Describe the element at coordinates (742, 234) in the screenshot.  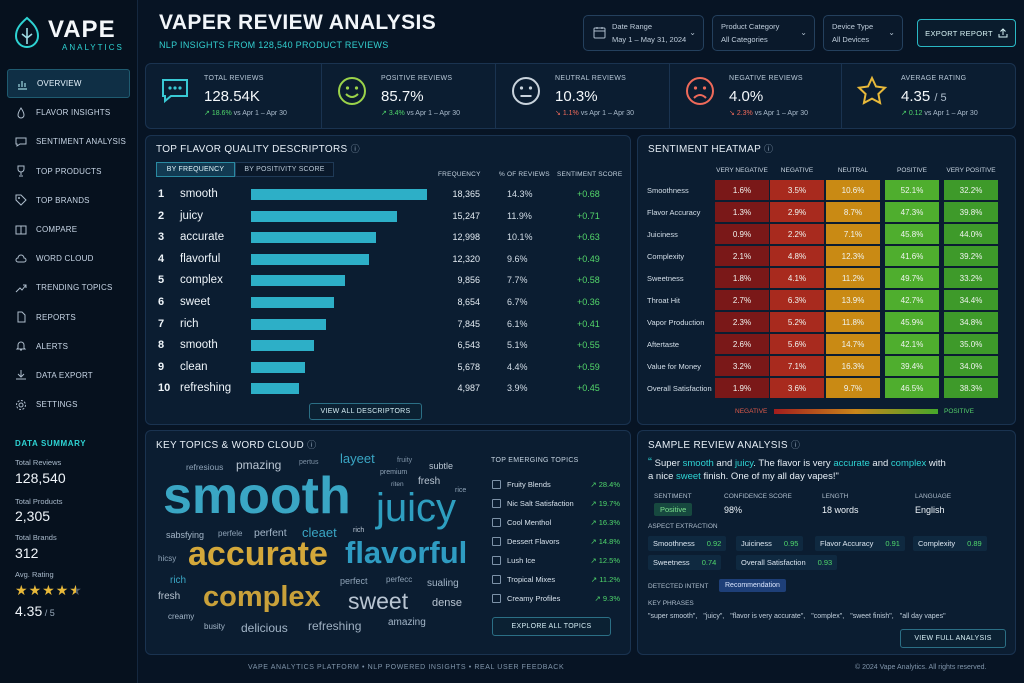
I see `heatmap-cell: 0.9%` at that location.